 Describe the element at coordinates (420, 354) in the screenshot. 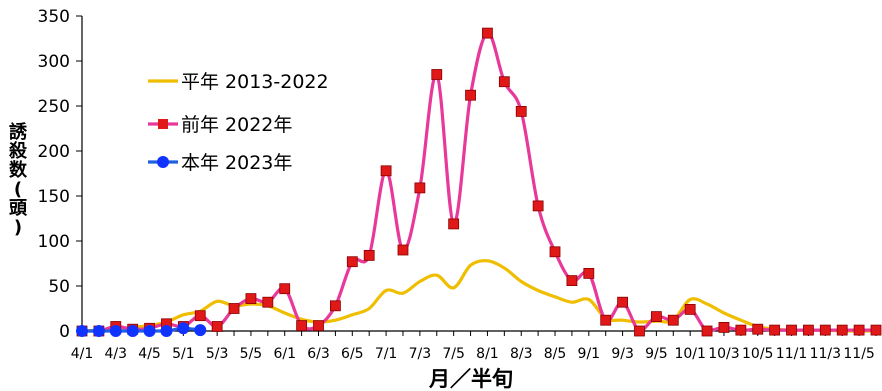

I see `x-tick-label: 7/3` at that location.